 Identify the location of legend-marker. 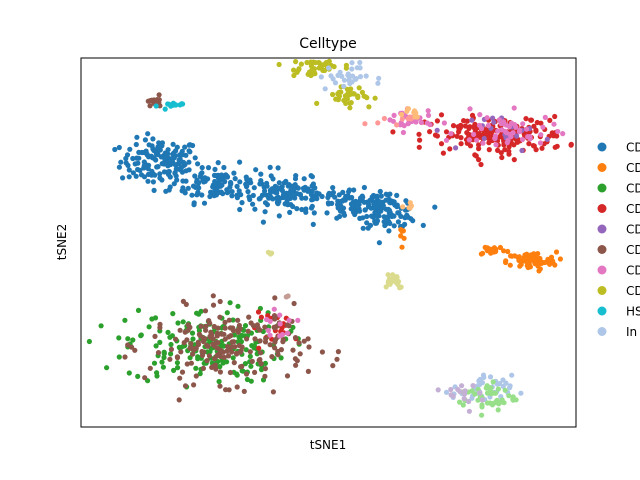
(602, 188).